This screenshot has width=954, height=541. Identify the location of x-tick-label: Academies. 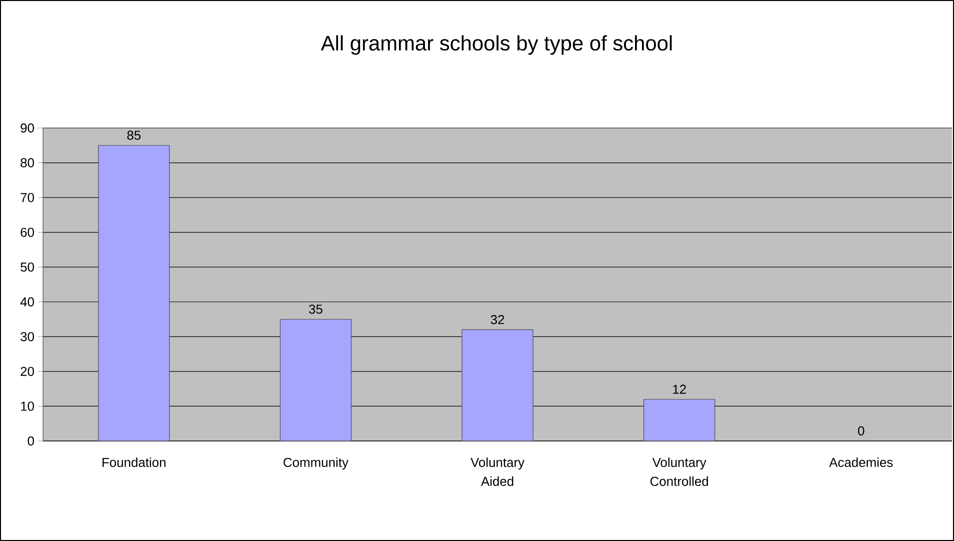
(861, 463).